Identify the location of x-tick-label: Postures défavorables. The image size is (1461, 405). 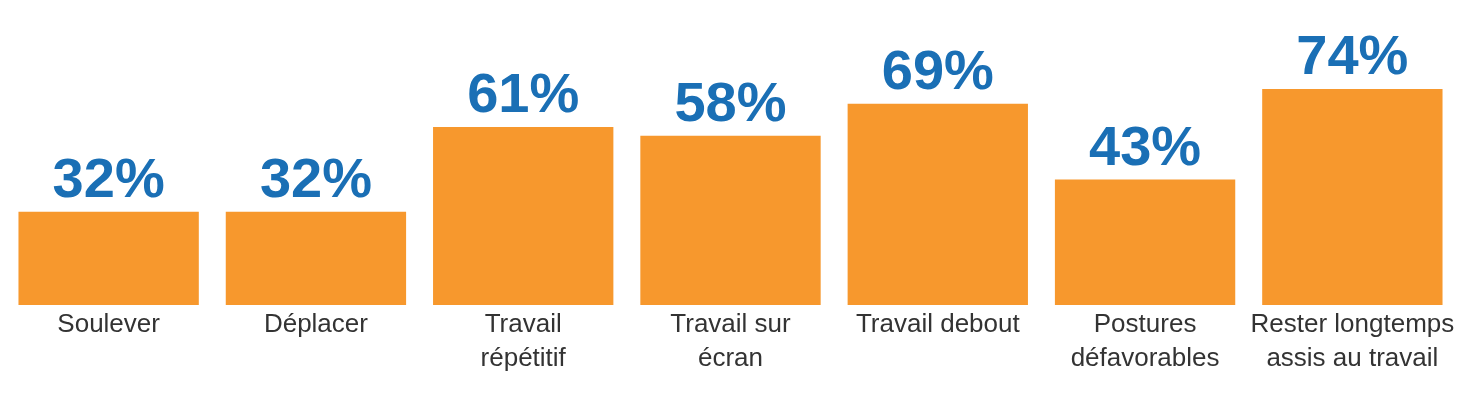
(1145, 340).